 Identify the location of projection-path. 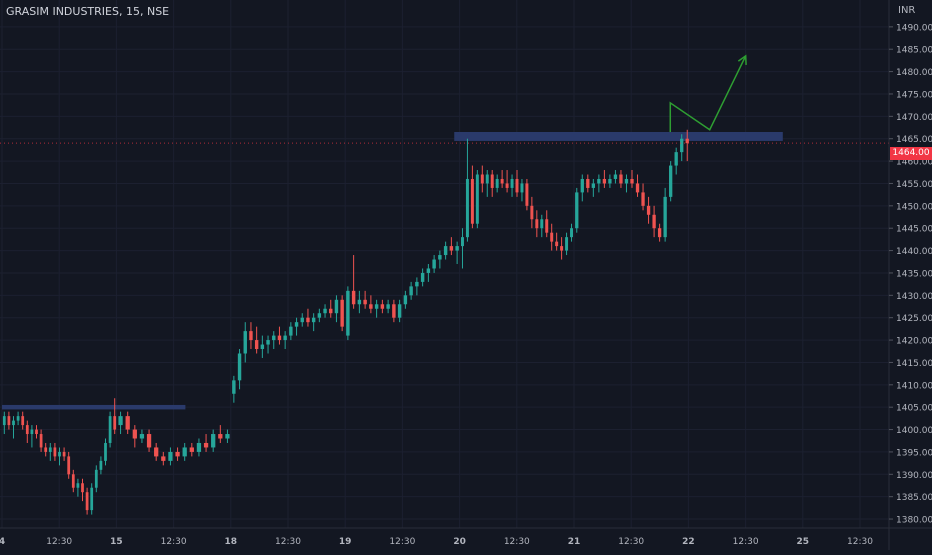
(708, 93).